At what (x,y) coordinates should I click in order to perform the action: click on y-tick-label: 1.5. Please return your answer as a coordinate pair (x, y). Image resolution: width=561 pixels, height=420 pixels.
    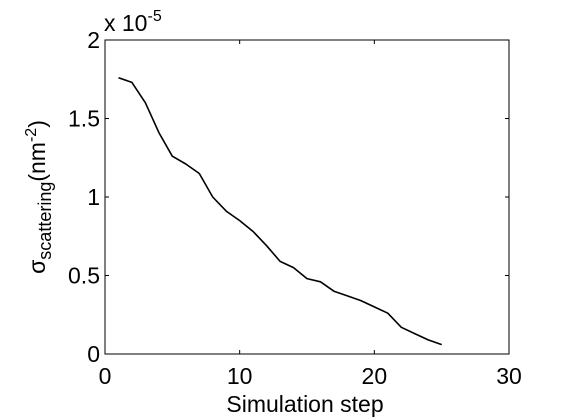
    Looking at the image, I should click on (84, 119).